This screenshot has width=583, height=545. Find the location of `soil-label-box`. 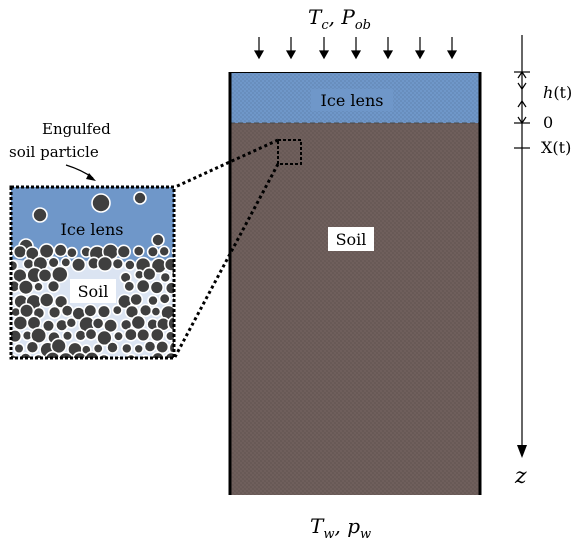

soil-label-box is located at coordinates (351, 239).